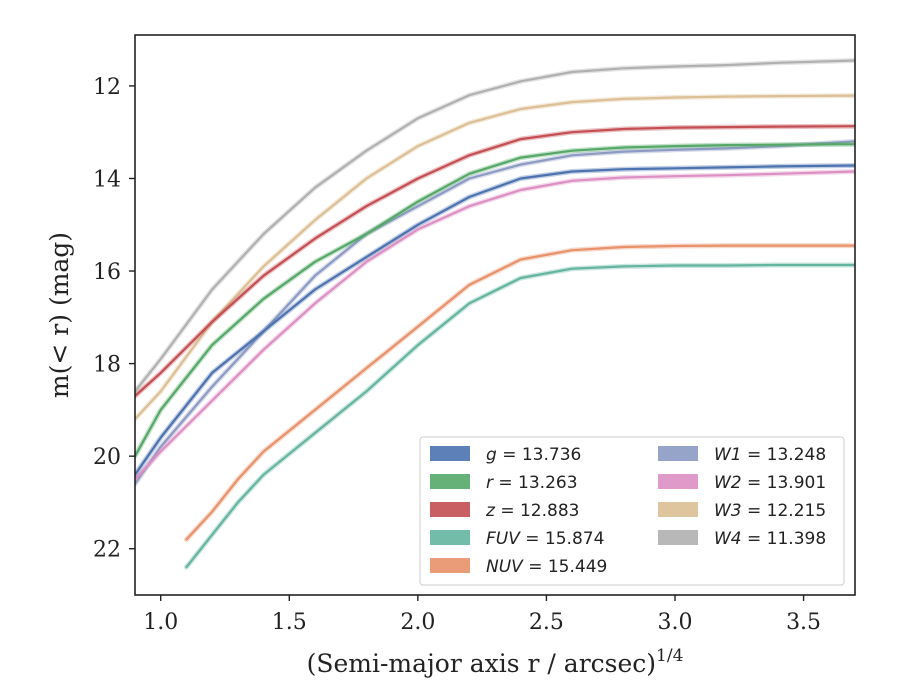 This screenshot has width=900, height=700. Describe the element at coordinates (450, 537) in the screenshot. I see `legend-swatch-FUV` at that location.